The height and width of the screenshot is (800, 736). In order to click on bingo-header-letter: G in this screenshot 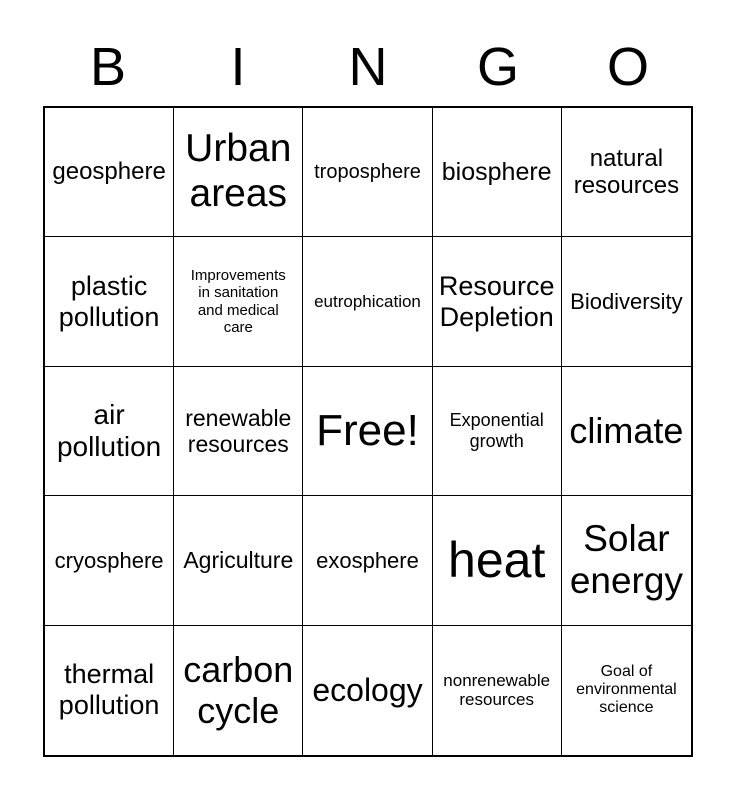, I will do `click(497, 67)`.